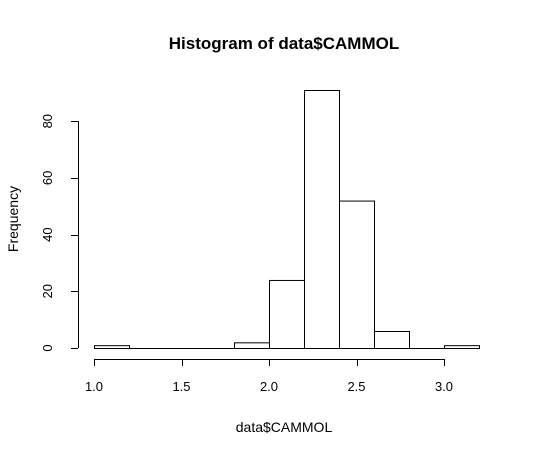  I want to click on x-tick-label: 1.5, so click(181, 386).